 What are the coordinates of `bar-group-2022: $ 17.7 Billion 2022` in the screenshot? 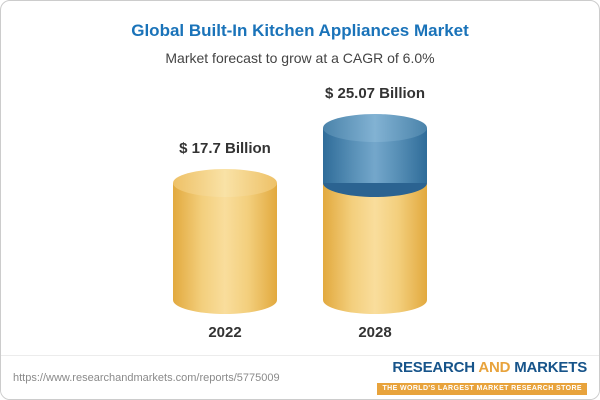 It's located at (225, 240).